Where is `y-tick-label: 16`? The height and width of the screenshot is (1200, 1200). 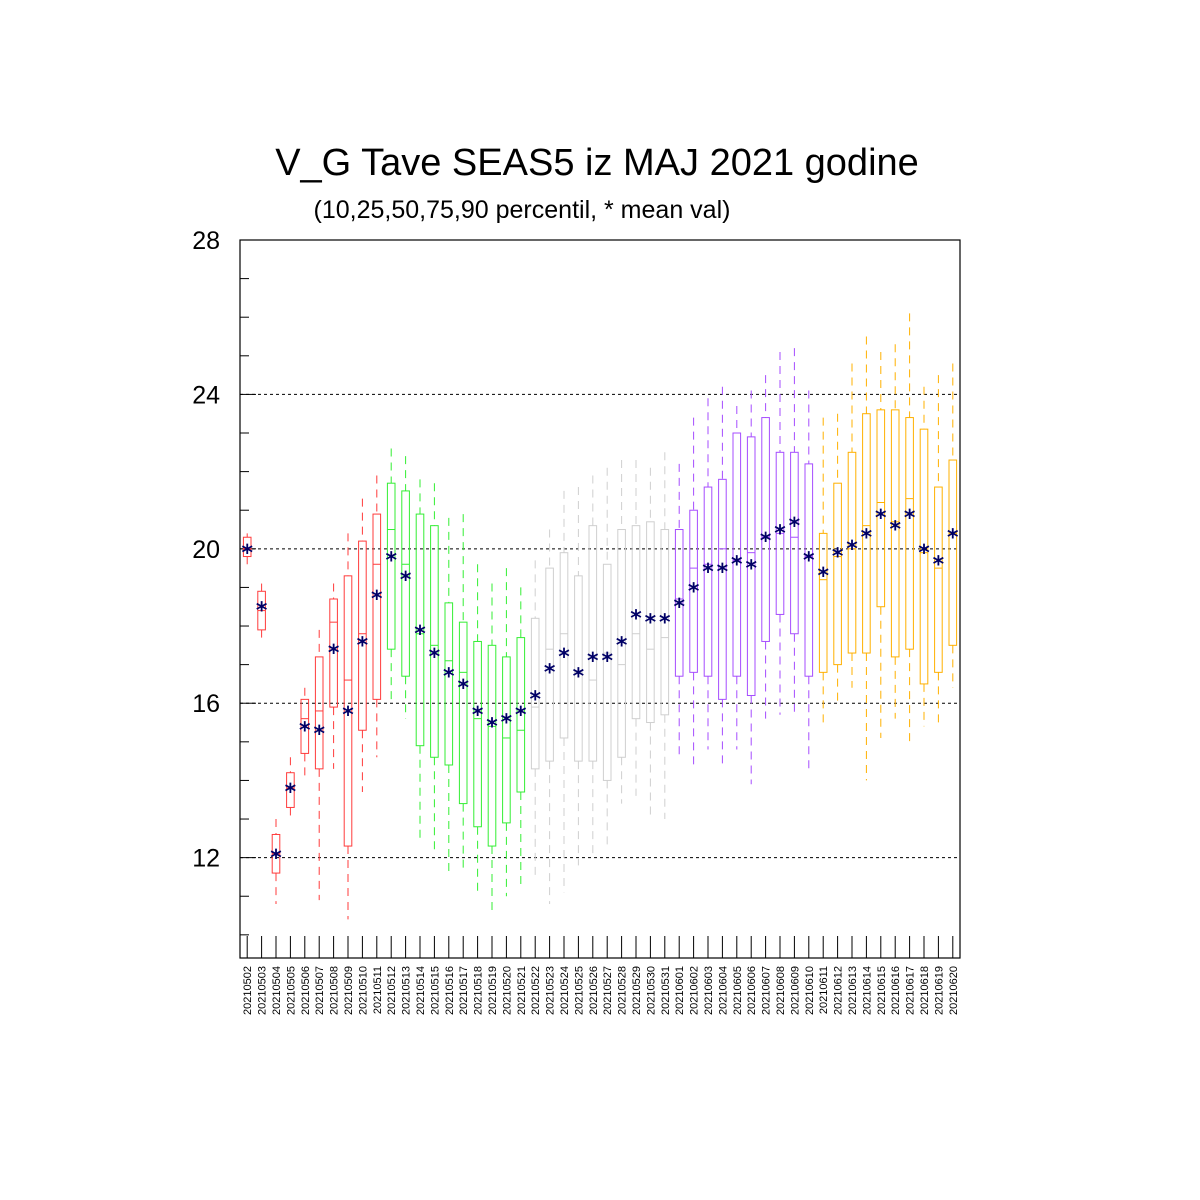 y-tick-label: 16 is located at coordinates (206, 704).